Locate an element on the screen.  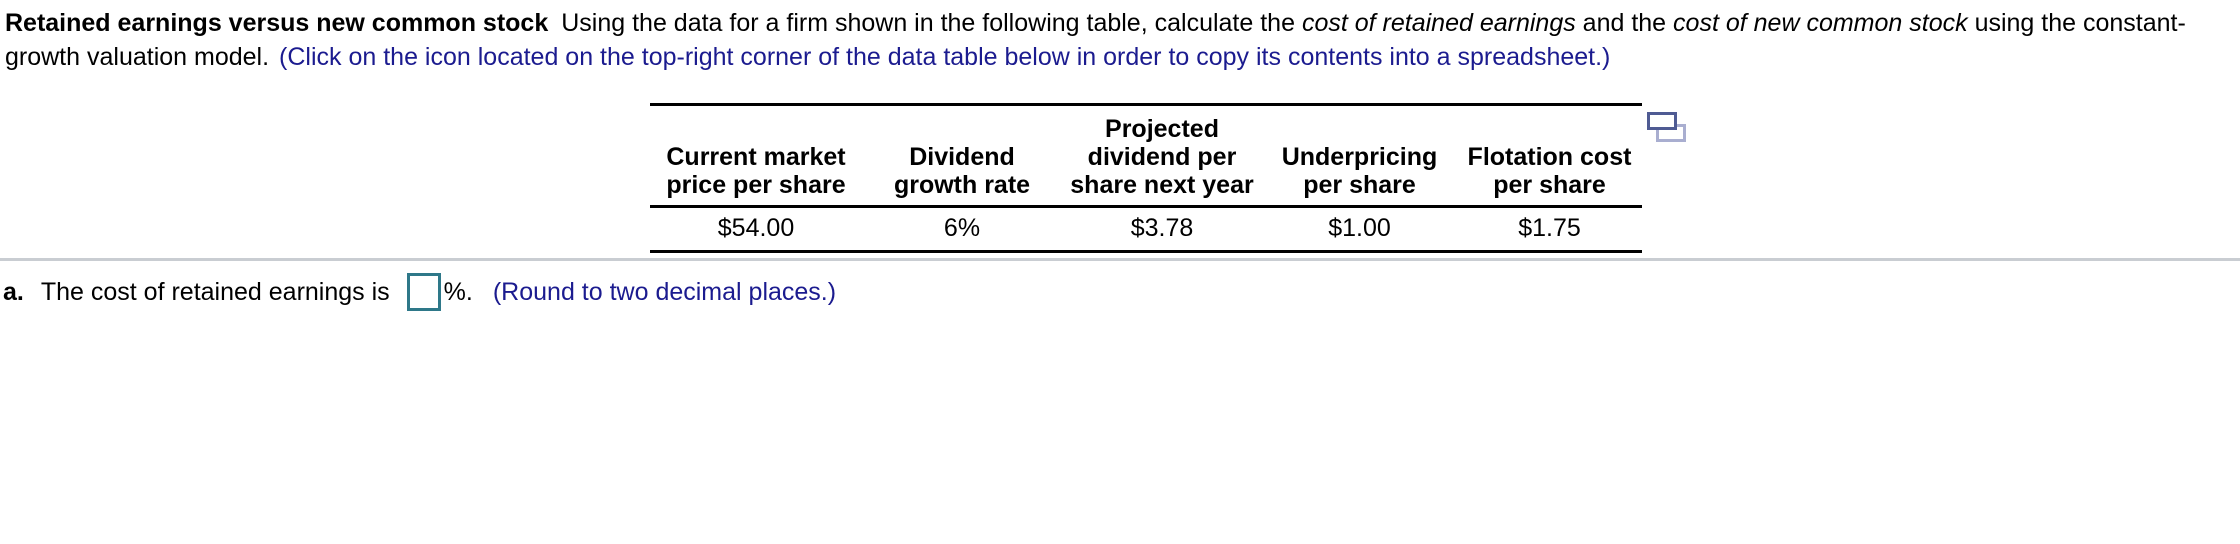
cell-current-market-price: $54.00 is located at coordinates (756, 229).